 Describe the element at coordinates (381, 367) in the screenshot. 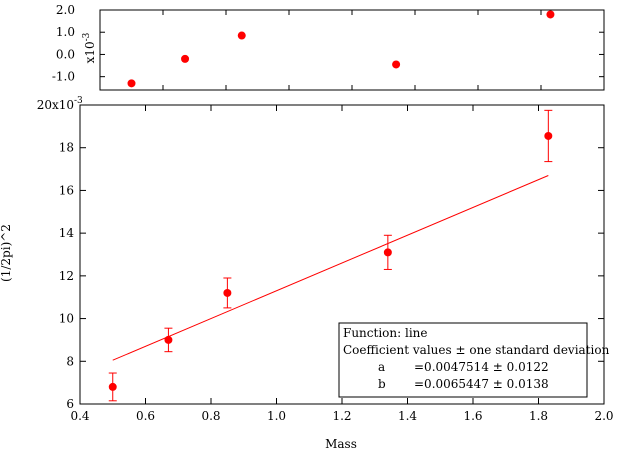

I see `legend-coef-a-name: a` at that location.